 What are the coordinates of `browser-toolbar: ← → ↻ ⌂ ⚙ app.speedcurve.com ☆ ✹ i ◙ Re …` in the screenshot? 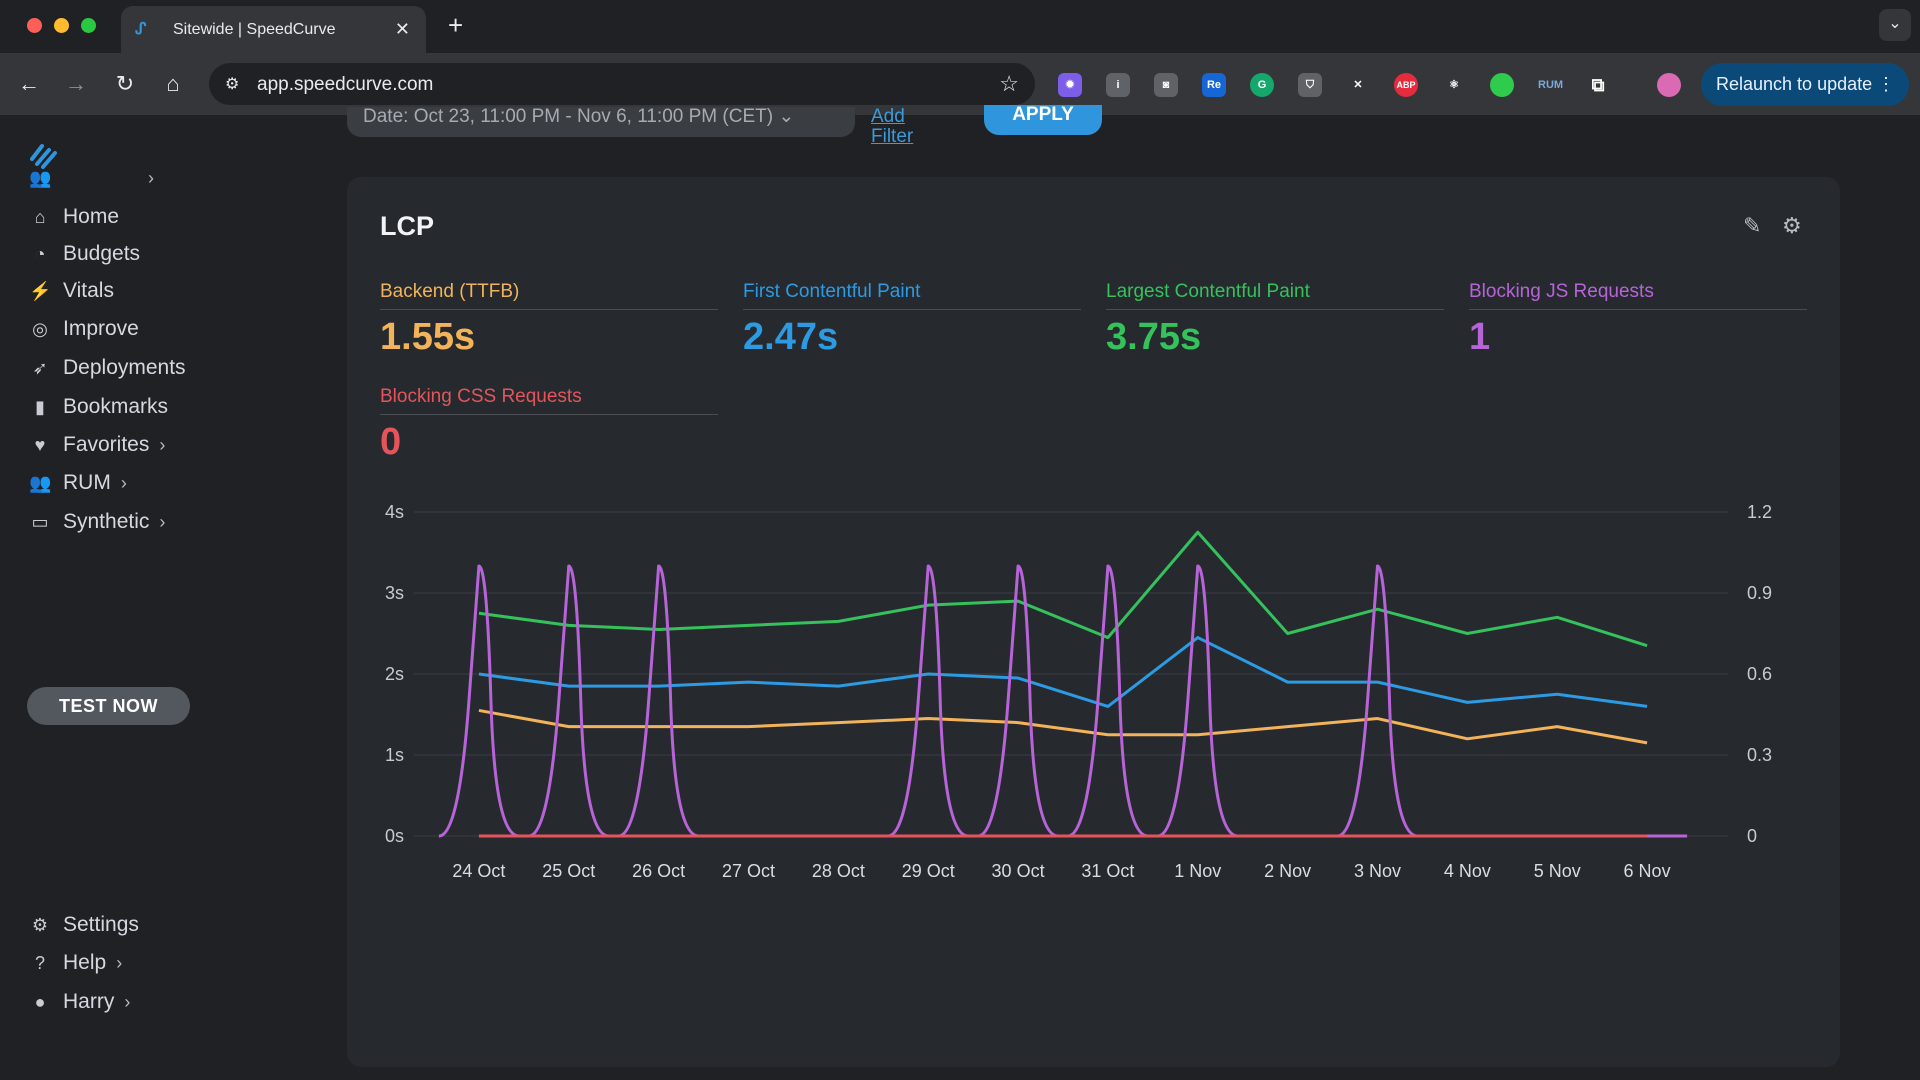 It's located at (960, 84).